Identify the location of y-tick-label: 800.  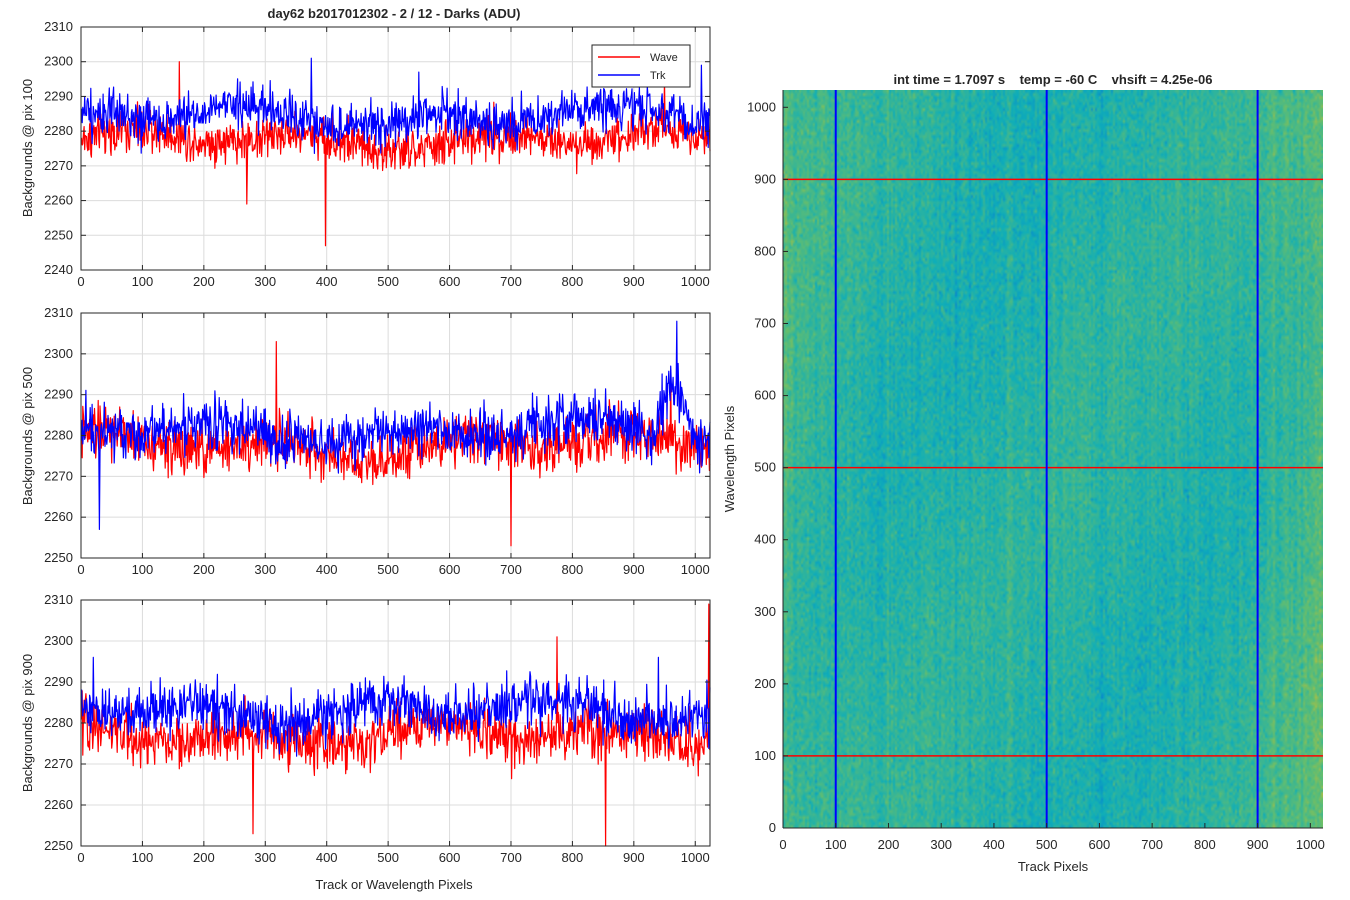
(765, 250).